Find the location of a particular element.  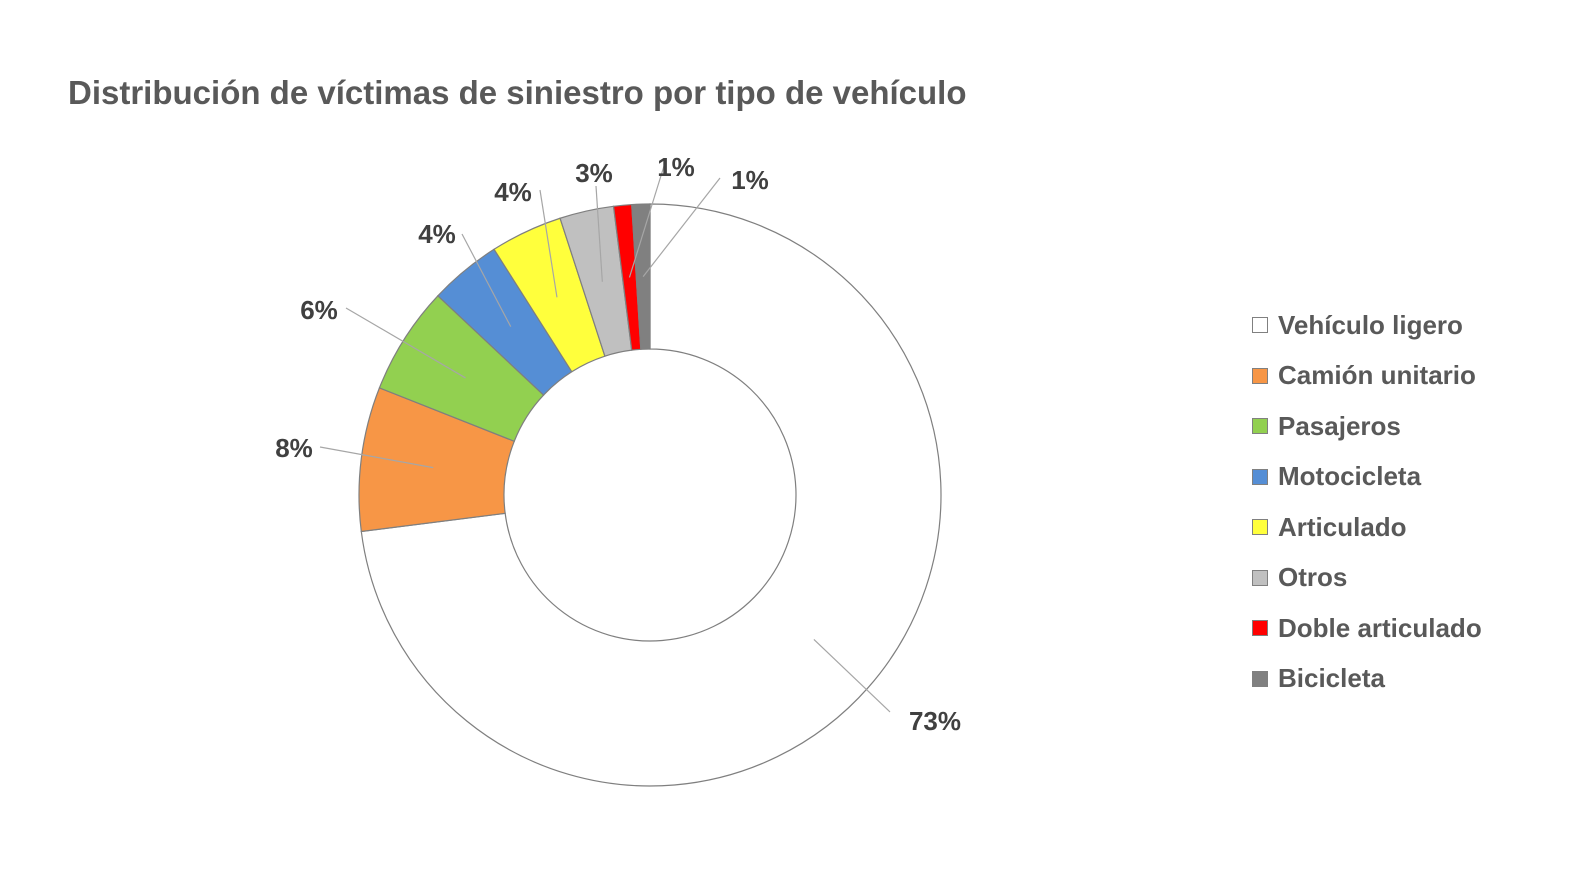

legend-item: Motocicleta is located at coordinates (1367, 477).